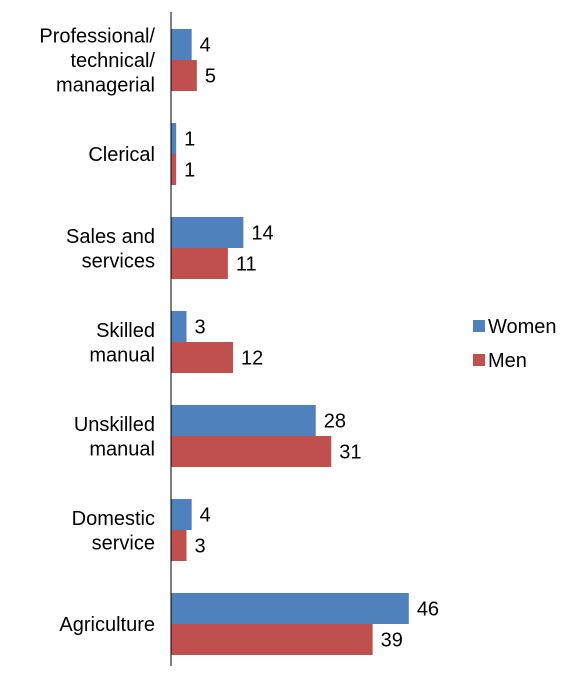 This screenshot has width=572, height=673. I want to click on bar-women-skilled-manual, so click(179, 326).